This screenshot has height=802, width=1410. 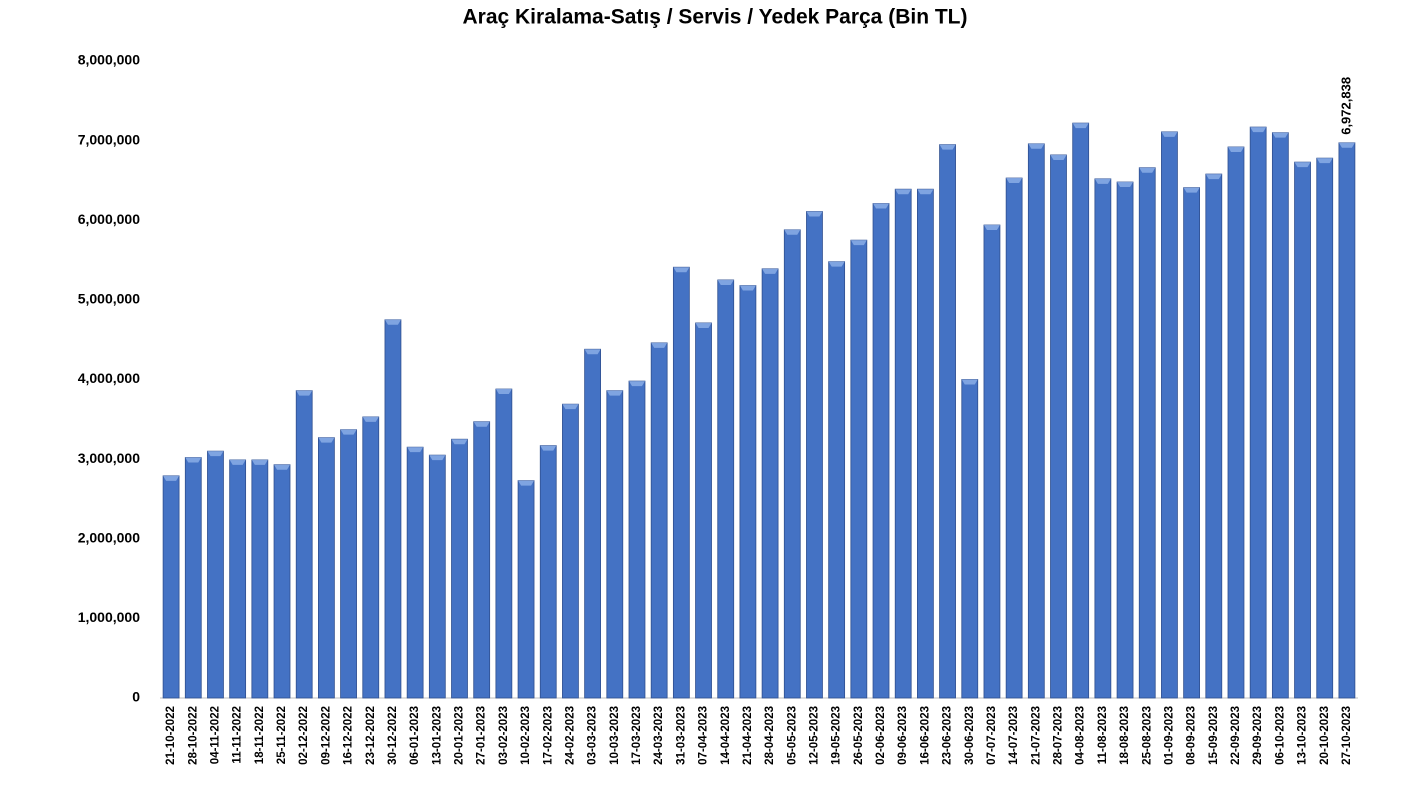 I want to click on x-tick-label: 20-10-2023, so click(x=1325, y=735).